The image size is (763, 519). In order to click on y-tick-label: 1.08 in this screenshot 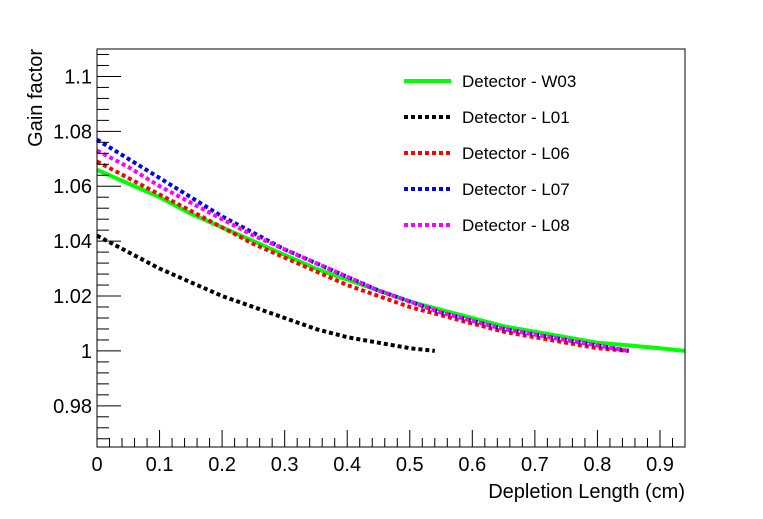, I will do `click(72, 132)`.